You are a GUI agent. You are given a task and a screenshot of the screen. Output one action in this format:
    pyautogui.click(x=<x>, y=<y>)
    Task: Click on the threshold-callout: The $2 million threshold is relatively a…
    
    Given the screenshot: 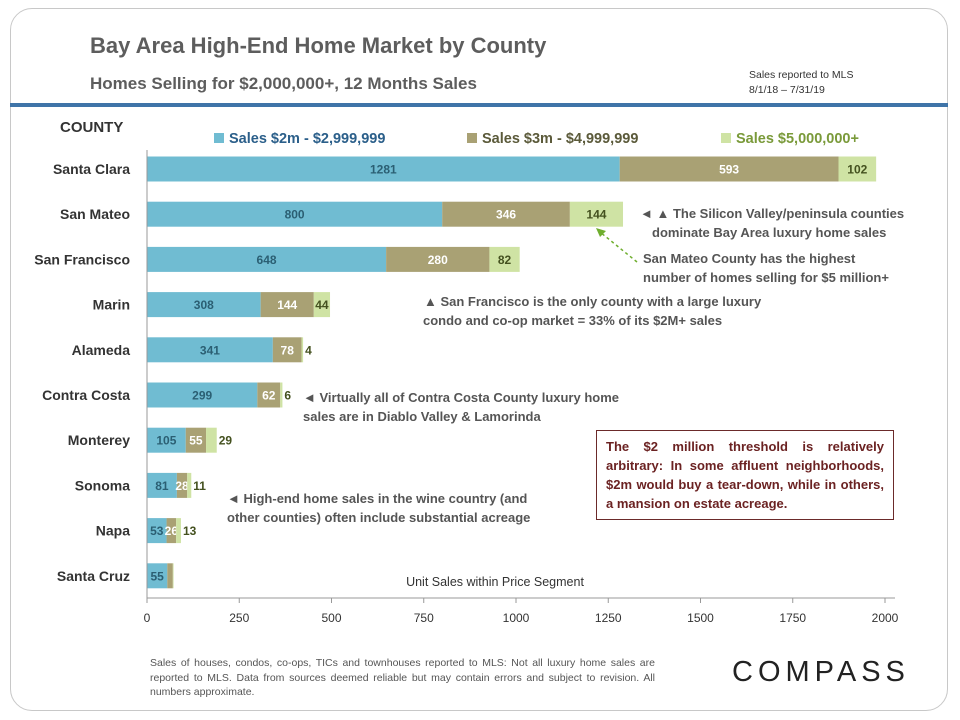 What is the action you would take?
    pyautogui.click(x=745, y=475)
    